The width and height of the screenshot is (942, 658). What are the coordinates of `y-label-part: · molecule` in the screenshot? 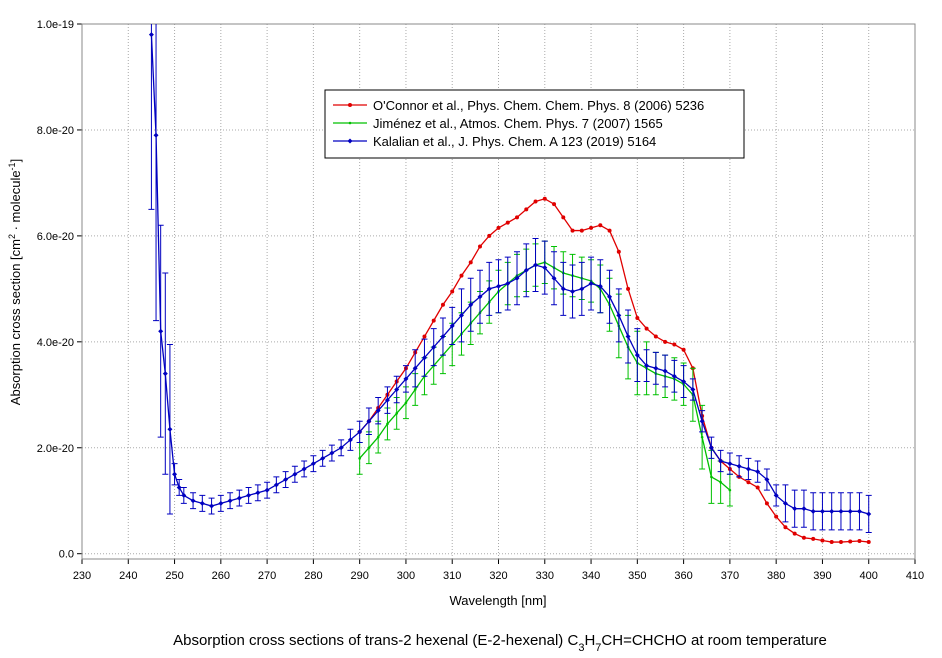 It's located at (15, 202).